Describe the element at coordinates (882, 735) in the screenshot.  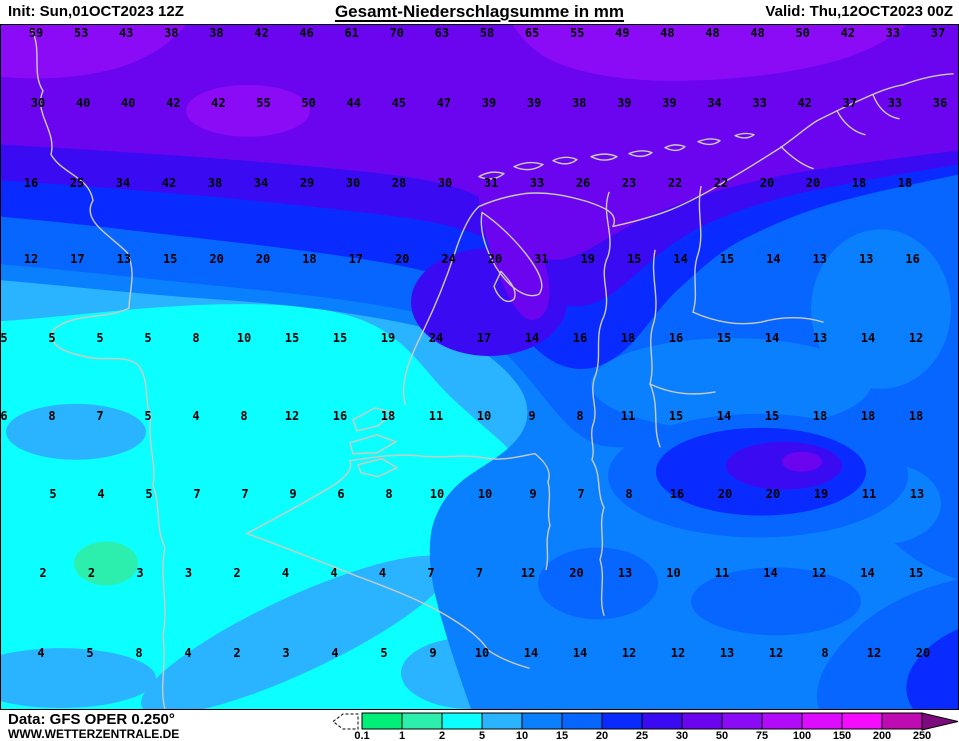
I see `legend-tick-label: 200` at that location.